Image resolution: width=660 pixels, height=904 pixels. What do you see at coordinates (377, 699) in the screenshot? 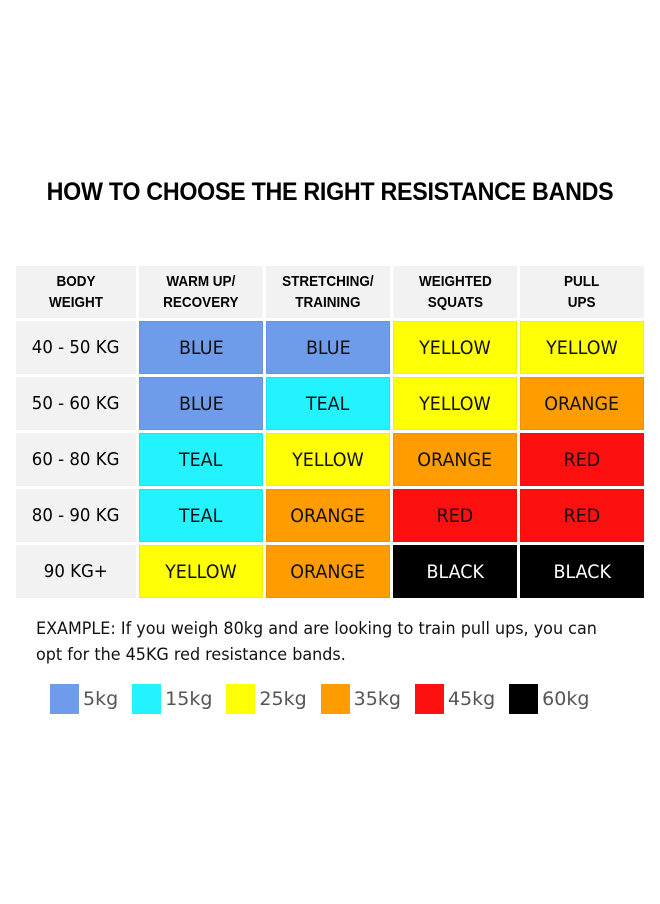
I see `legend-label: 35kg` at bounding box center [377, 699].